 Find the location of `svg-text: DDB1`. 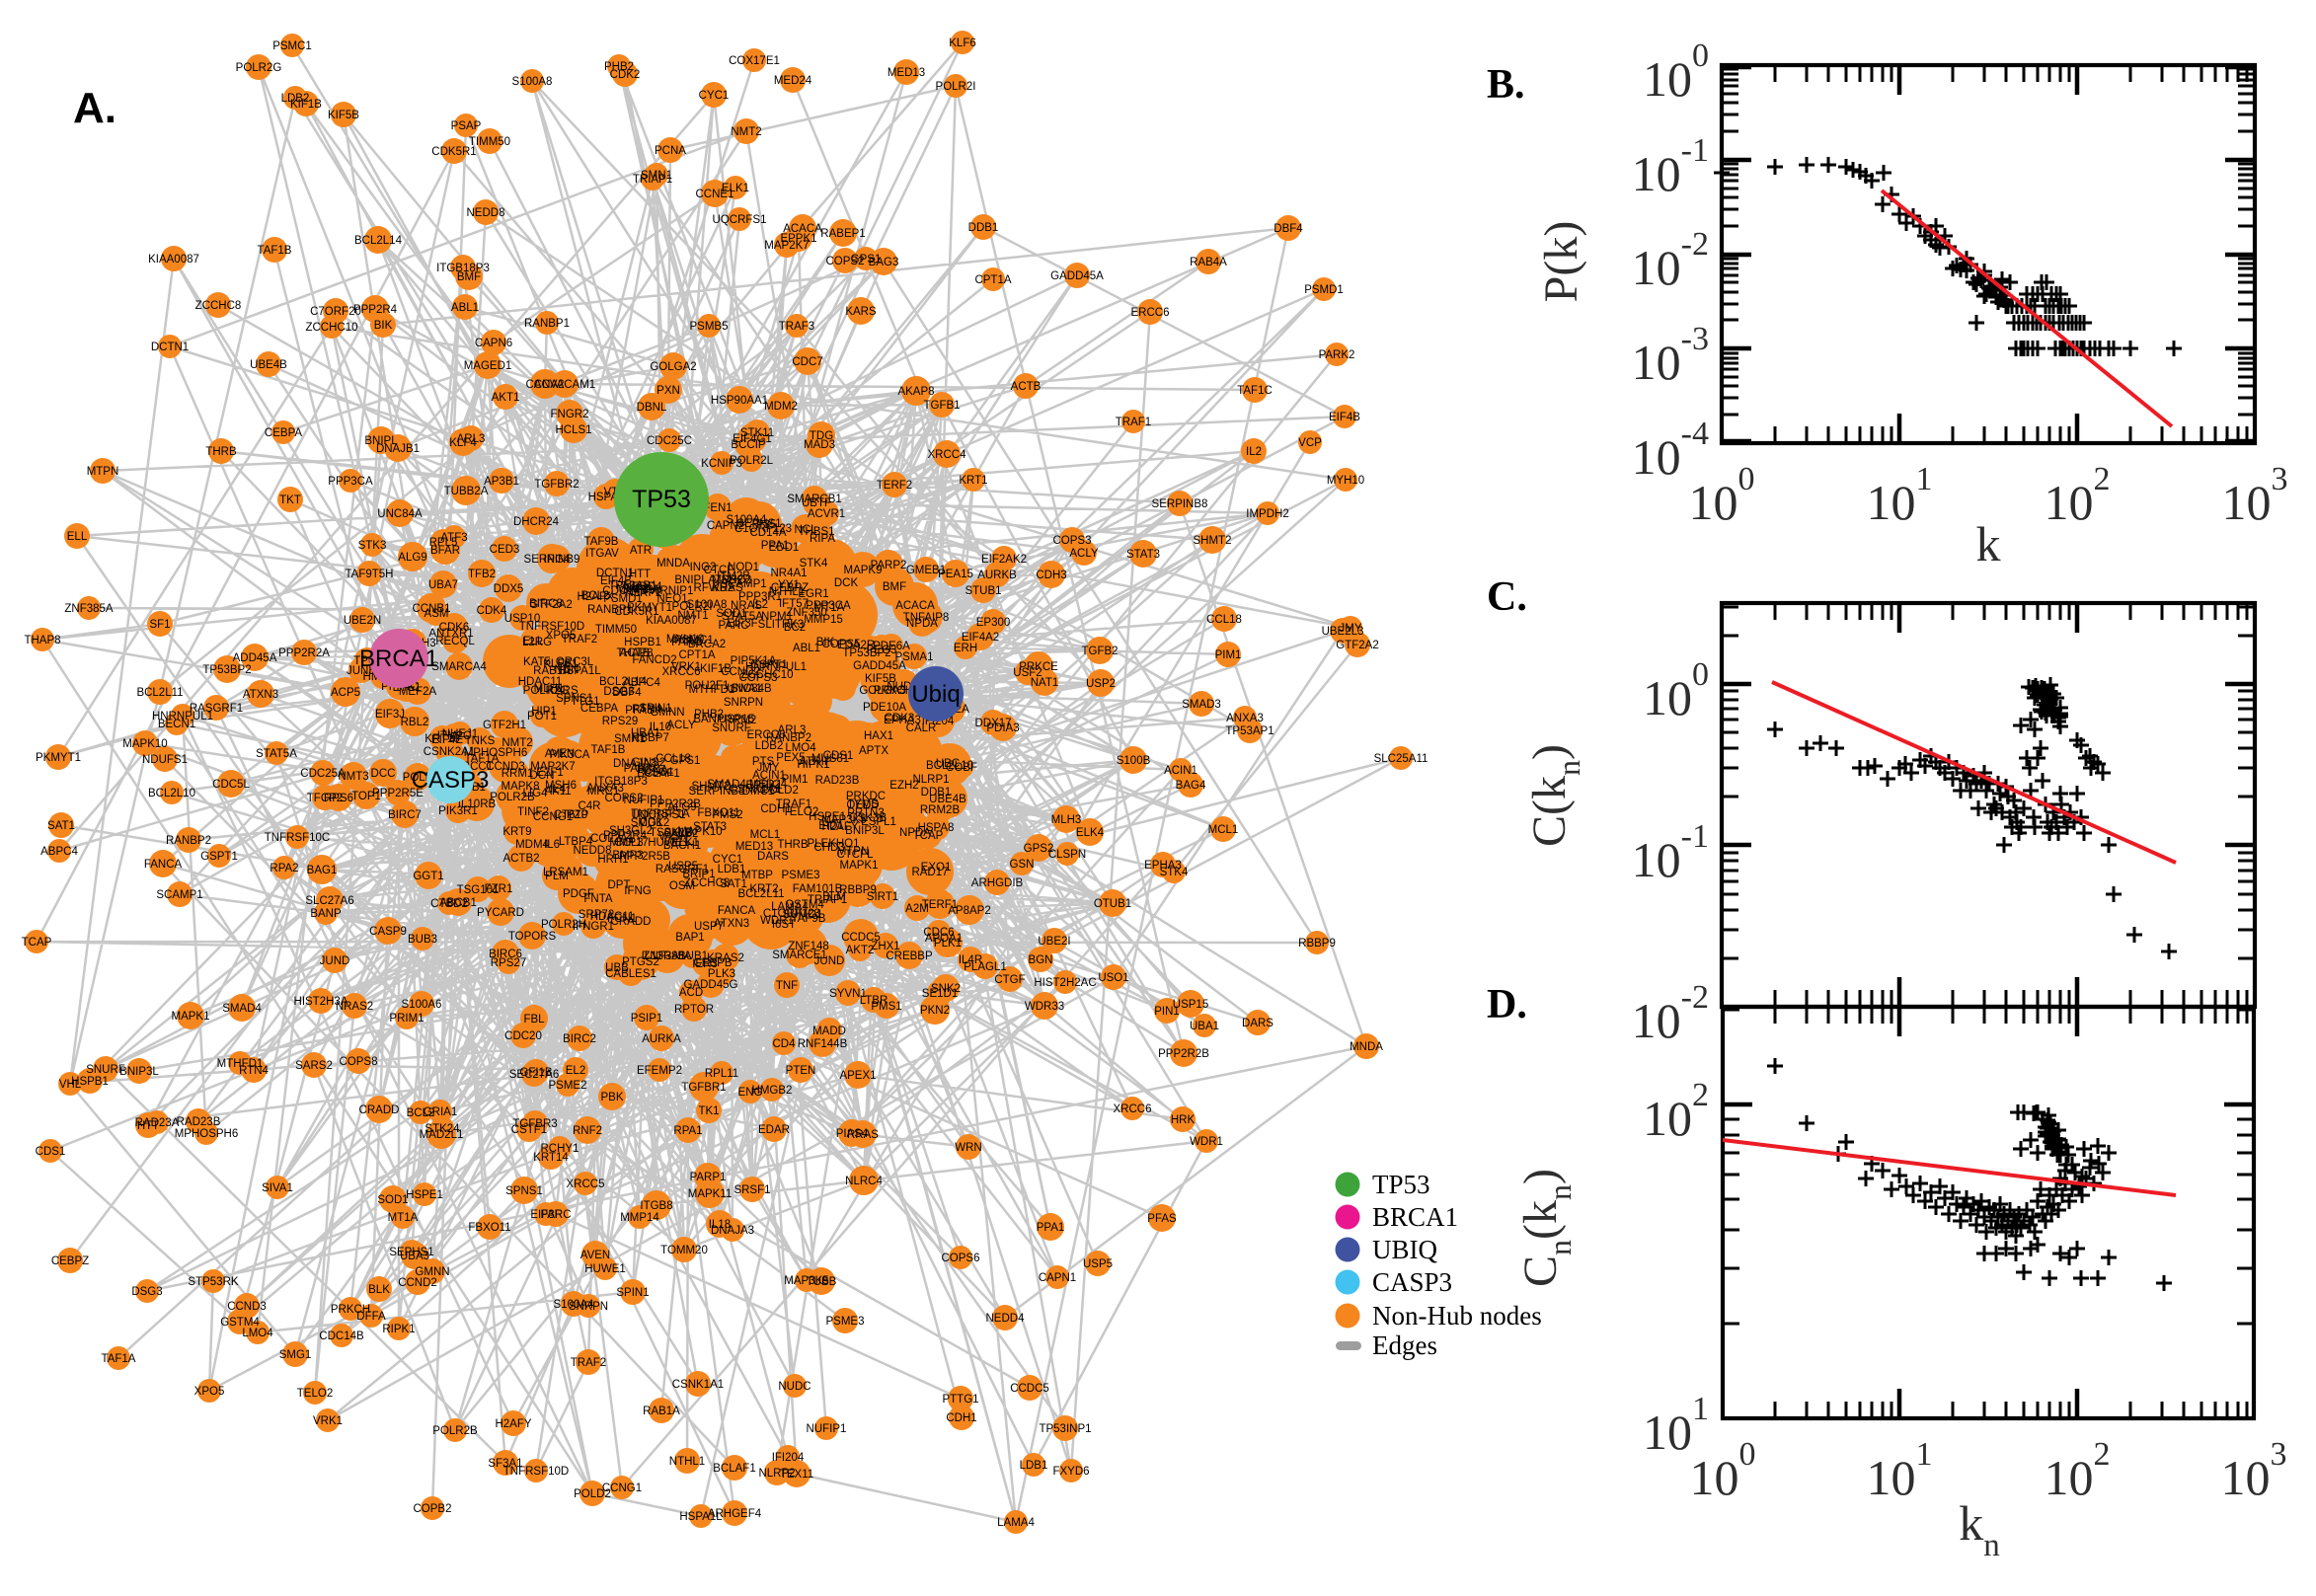

svg-text: DDB1 is located at coordinates (983, 228).